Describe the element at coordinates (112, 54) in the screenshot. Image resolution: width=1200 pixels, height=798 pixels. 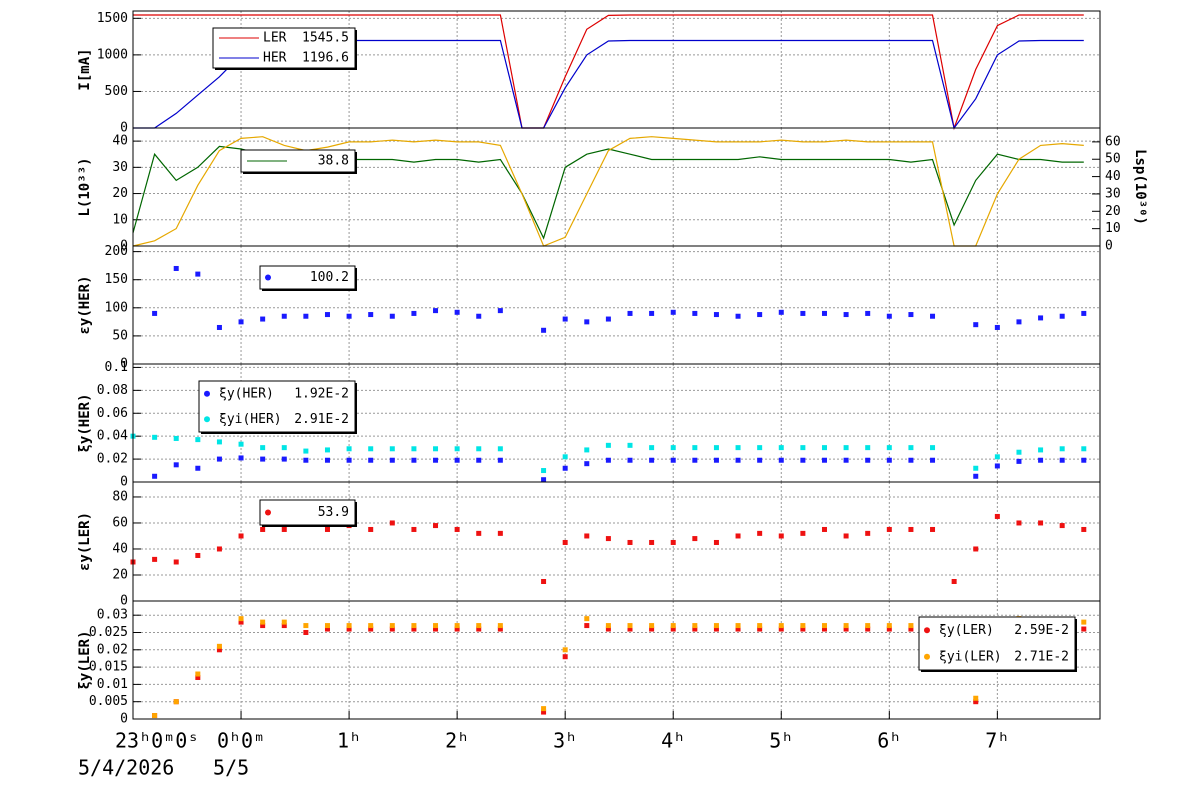
I see `y-tick-label: 1000` at that location.